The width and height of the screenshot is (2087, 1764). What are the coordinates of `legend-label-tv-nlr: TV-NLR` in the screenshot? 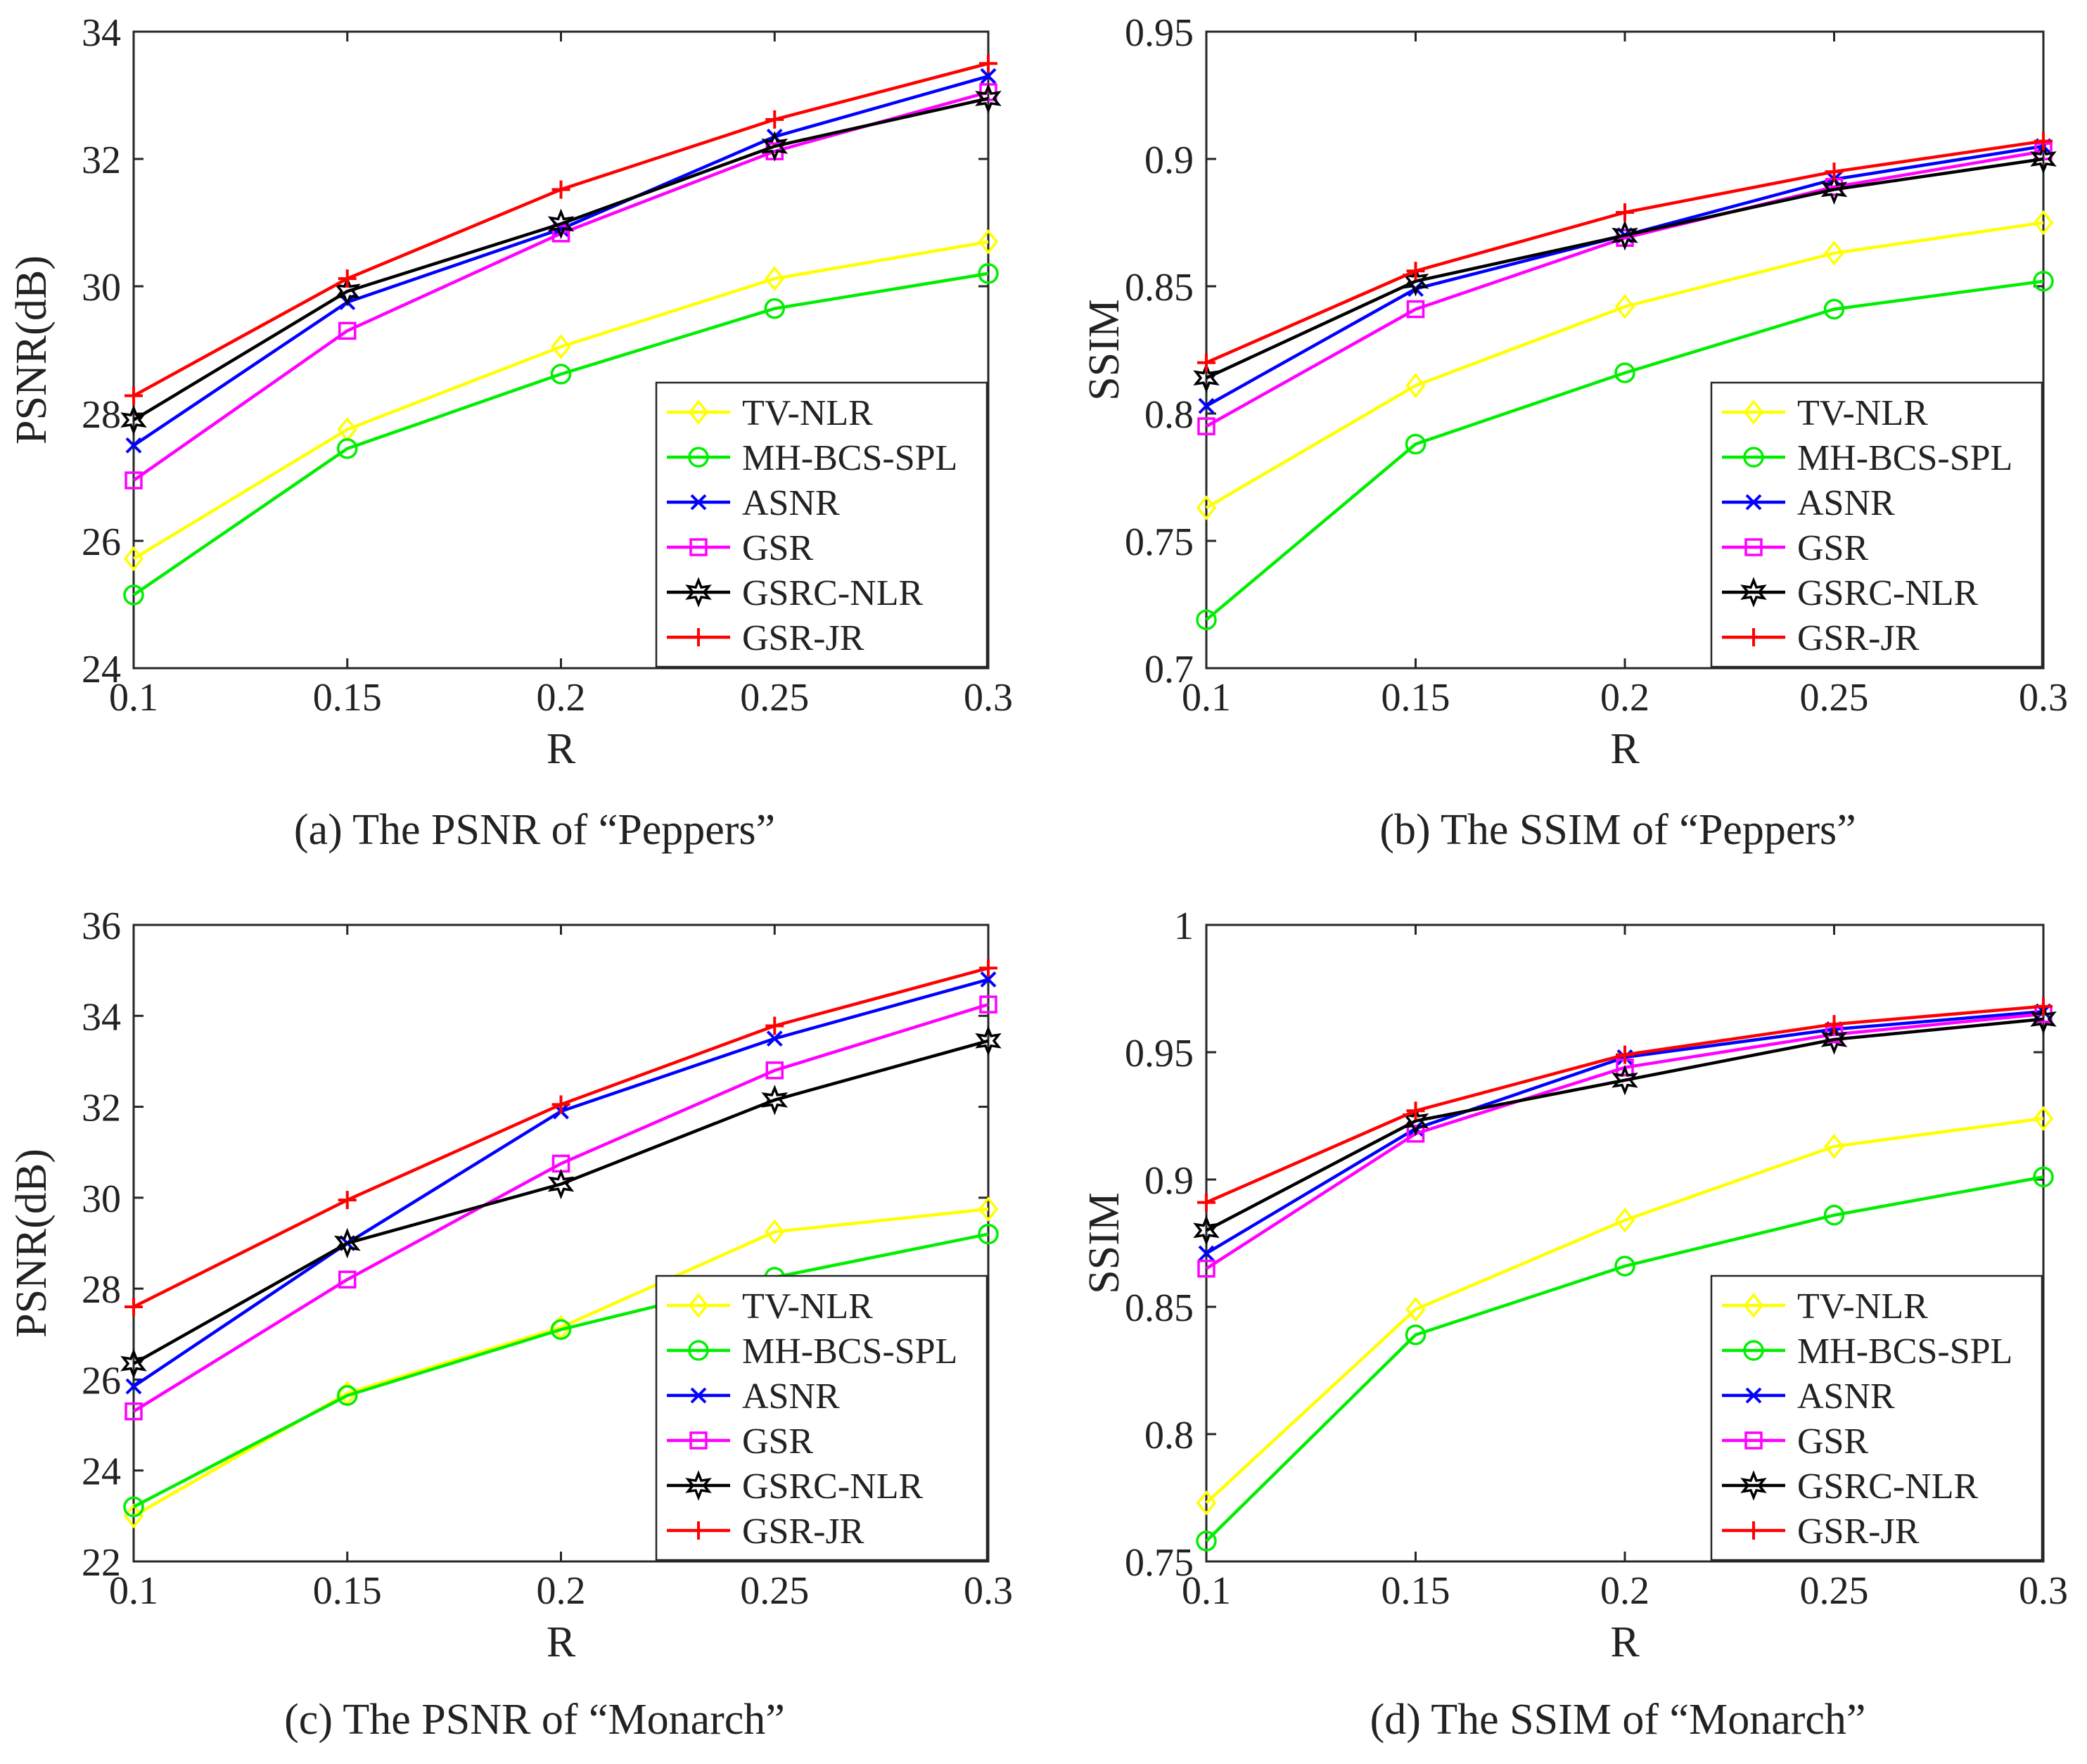 It's located at (1862, 413).